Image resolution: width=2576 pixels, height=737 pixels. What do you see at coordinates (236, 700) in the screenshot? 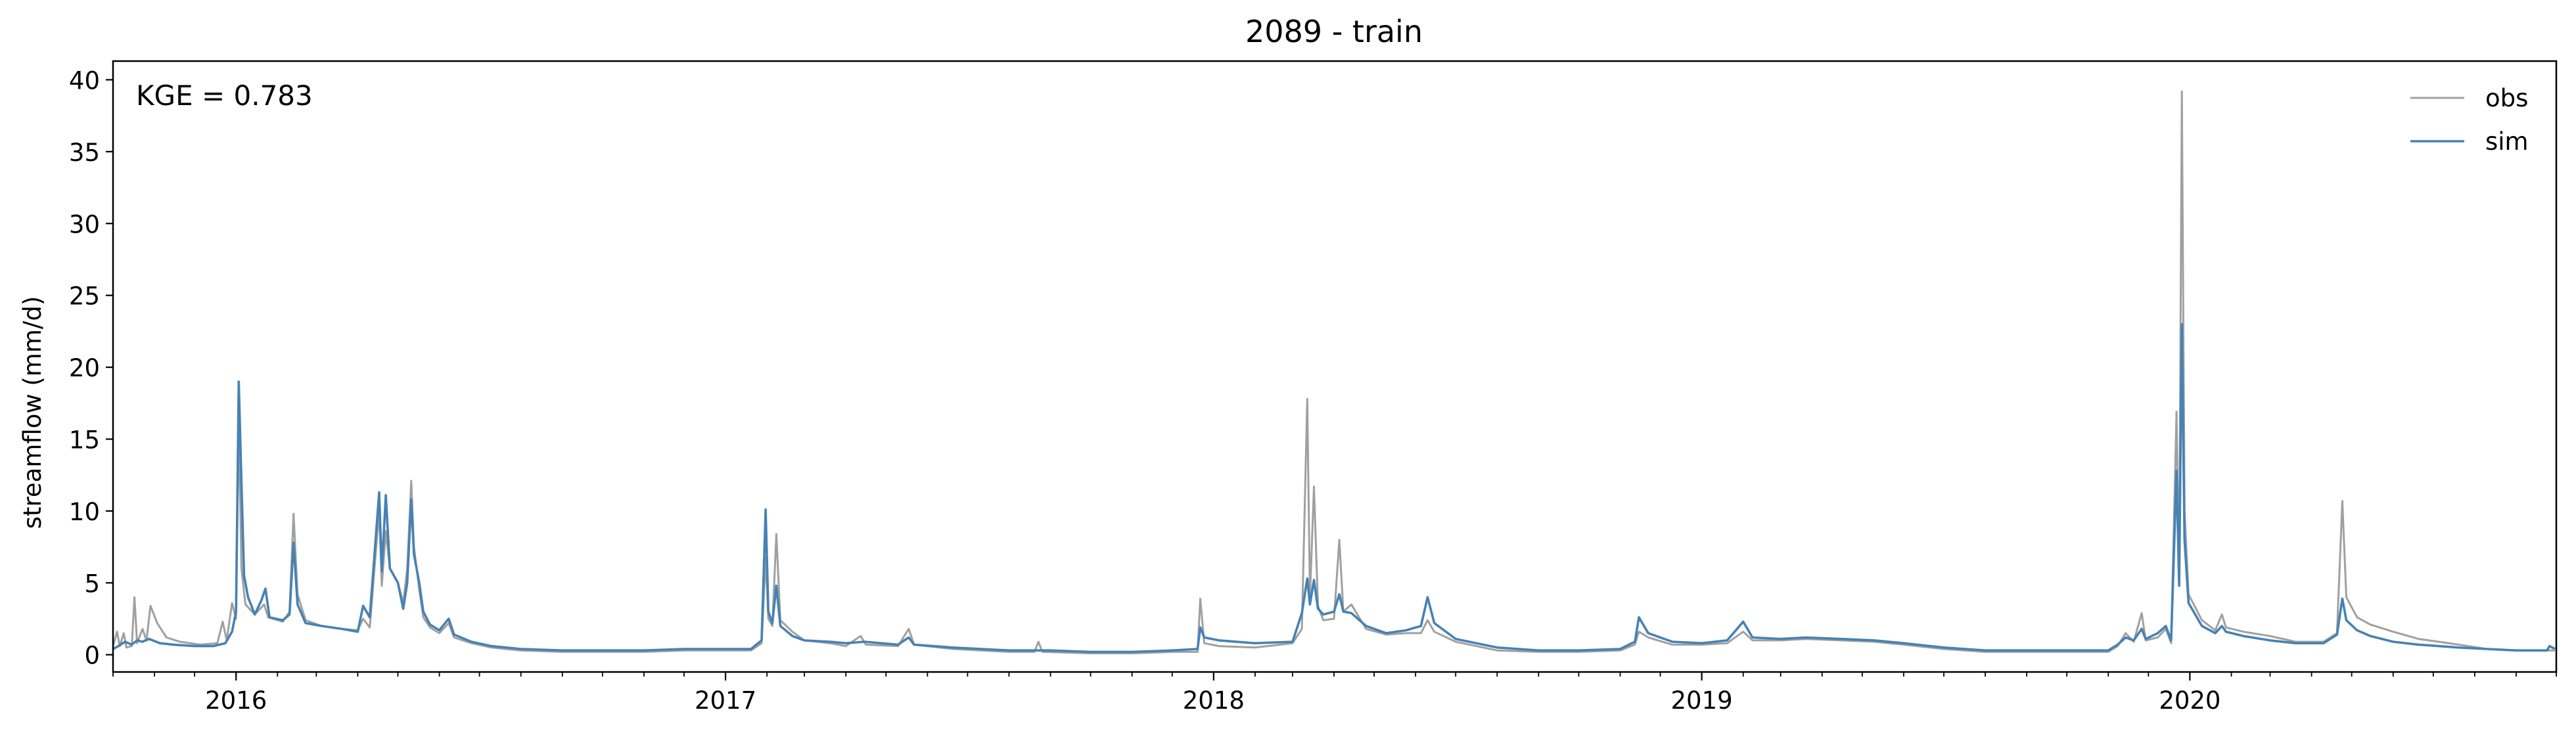
I see `x-tick-label: 2016` at bounding box center [236, 700].